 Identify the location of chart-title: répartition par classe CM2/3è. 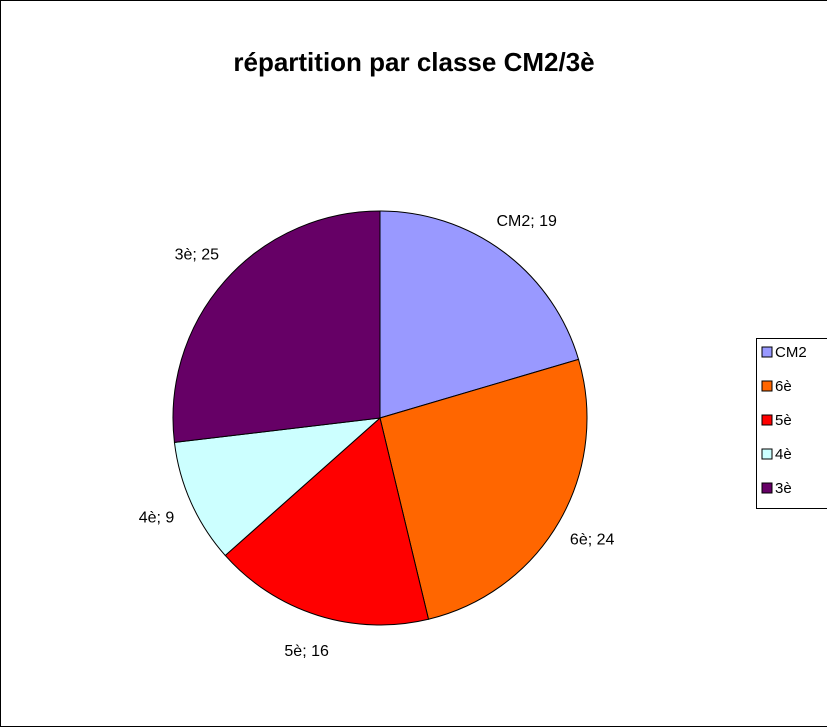
(413, 62).